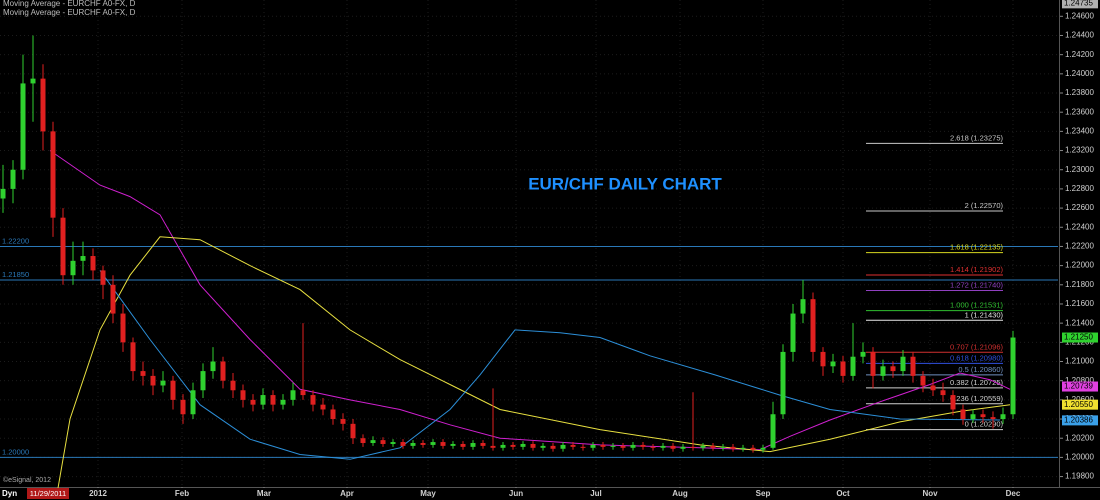 The image size is (1100, 500). Describe the element at coordinates (1078, 3) in the screenshot. I see `price-tag-label: 1.24735` at that location.